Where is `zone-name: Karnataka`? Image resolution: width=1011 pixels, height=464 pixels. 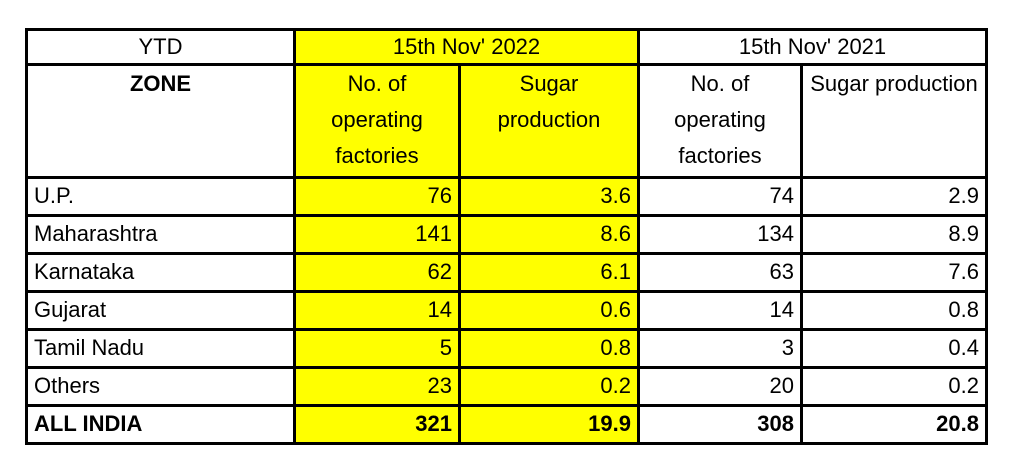 zone-name: Karnataka is located at coordinates (160, 272).